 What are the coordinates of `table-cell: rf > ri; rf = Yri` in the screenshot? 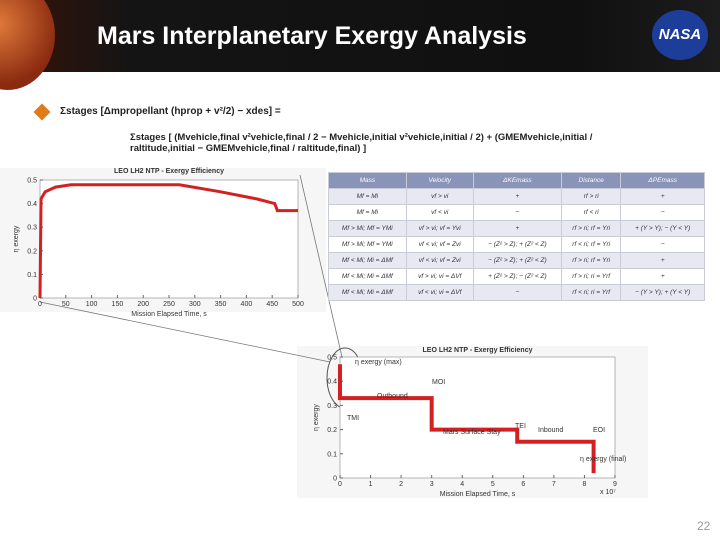 It's located at (591, 228).